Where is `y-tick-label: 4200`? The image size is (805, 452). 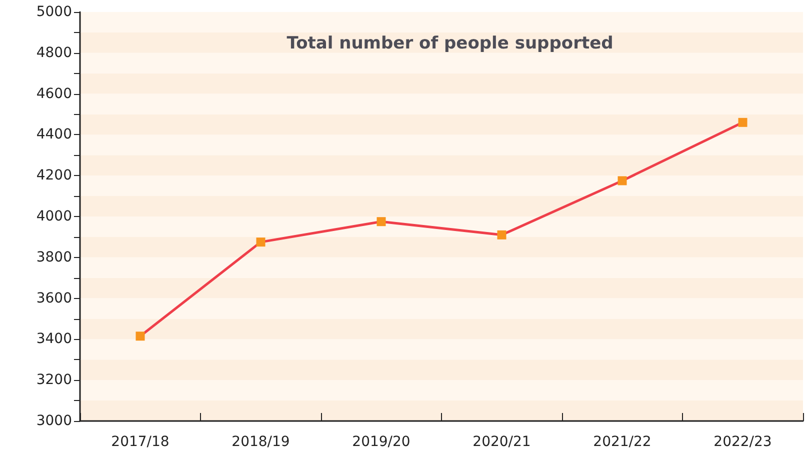 y-tick-label: 4200 is located at coordinates (54, 176).